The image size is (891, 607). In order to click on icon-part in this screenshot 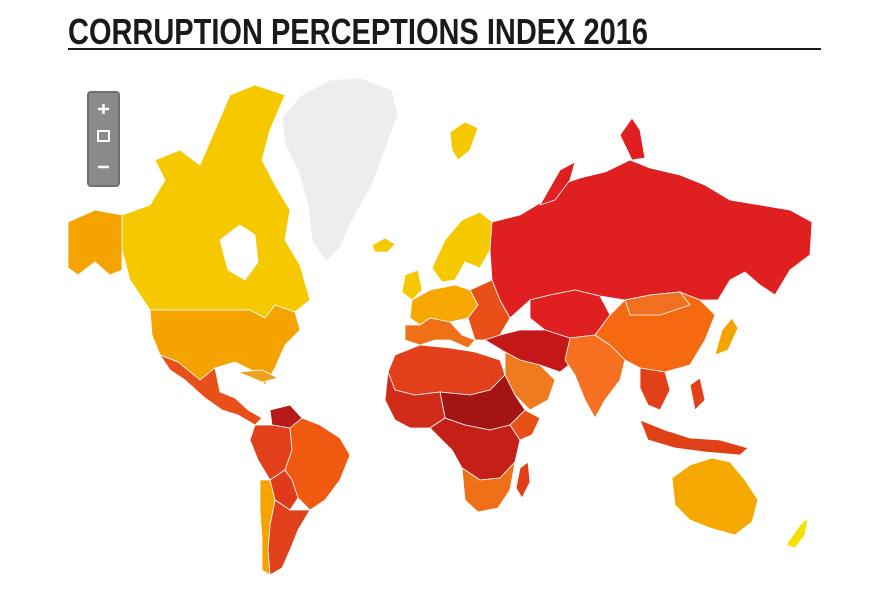, I will do `click(103, 136)`.